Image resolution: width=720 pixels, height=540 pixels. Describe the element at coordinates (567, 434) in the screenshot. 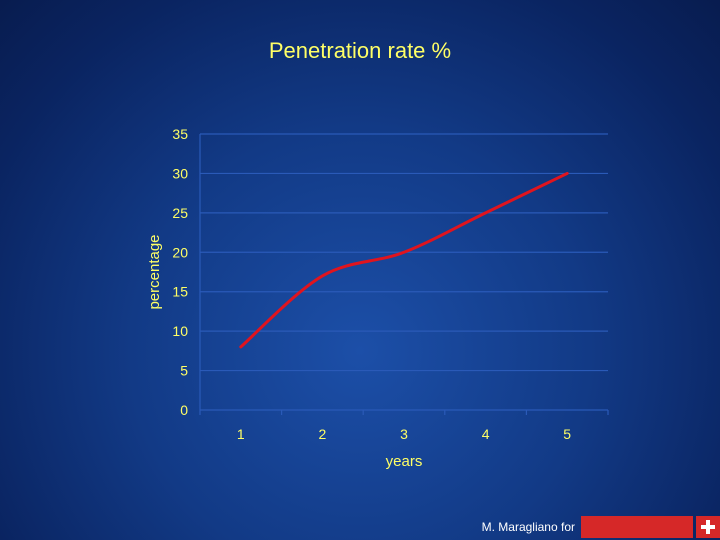

I see `x-tick-label: 5` at that location.